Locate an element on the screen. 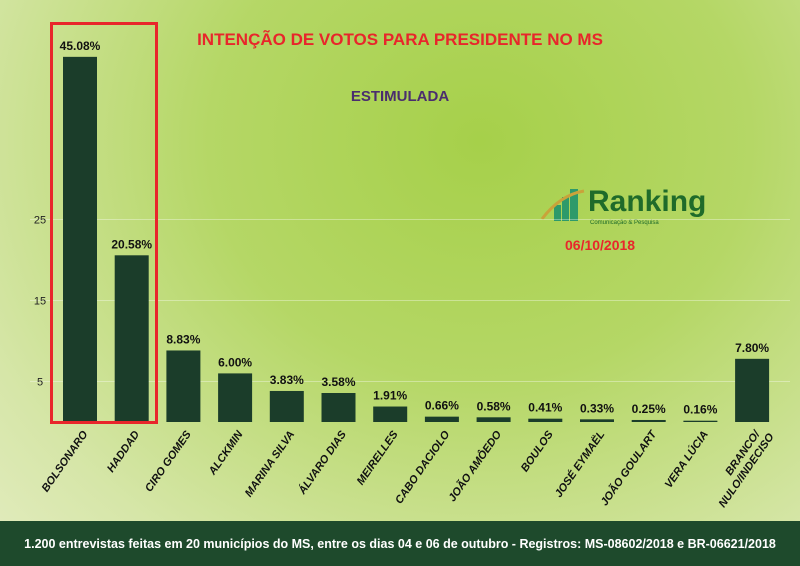 The height and width of the screenshot is (566, 800). data-label: 3.83% is located at coordinates (287, 380).